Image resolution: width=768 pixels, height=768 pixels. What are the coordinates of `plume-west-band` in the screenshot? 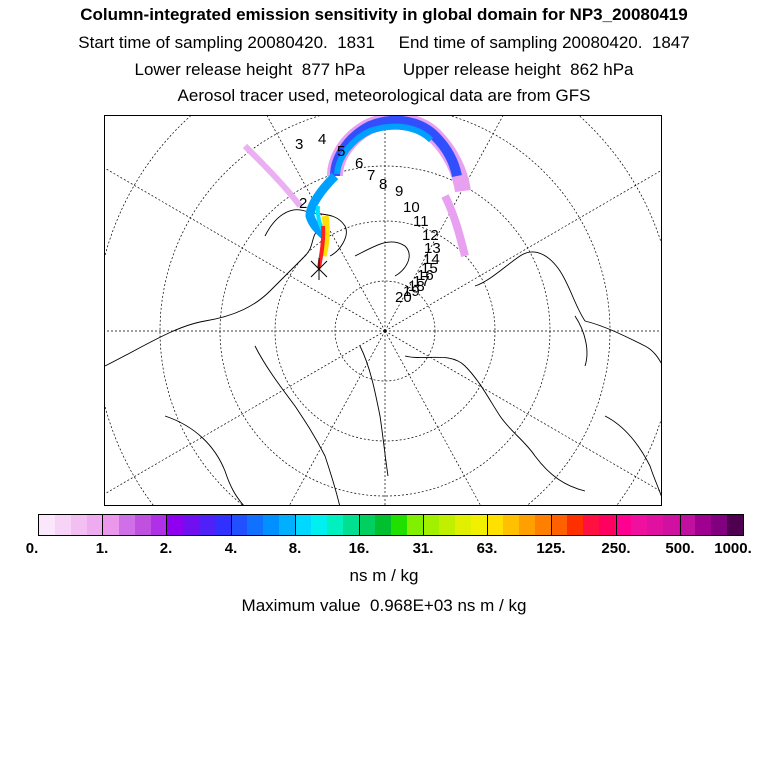 It's located at (322, 206).